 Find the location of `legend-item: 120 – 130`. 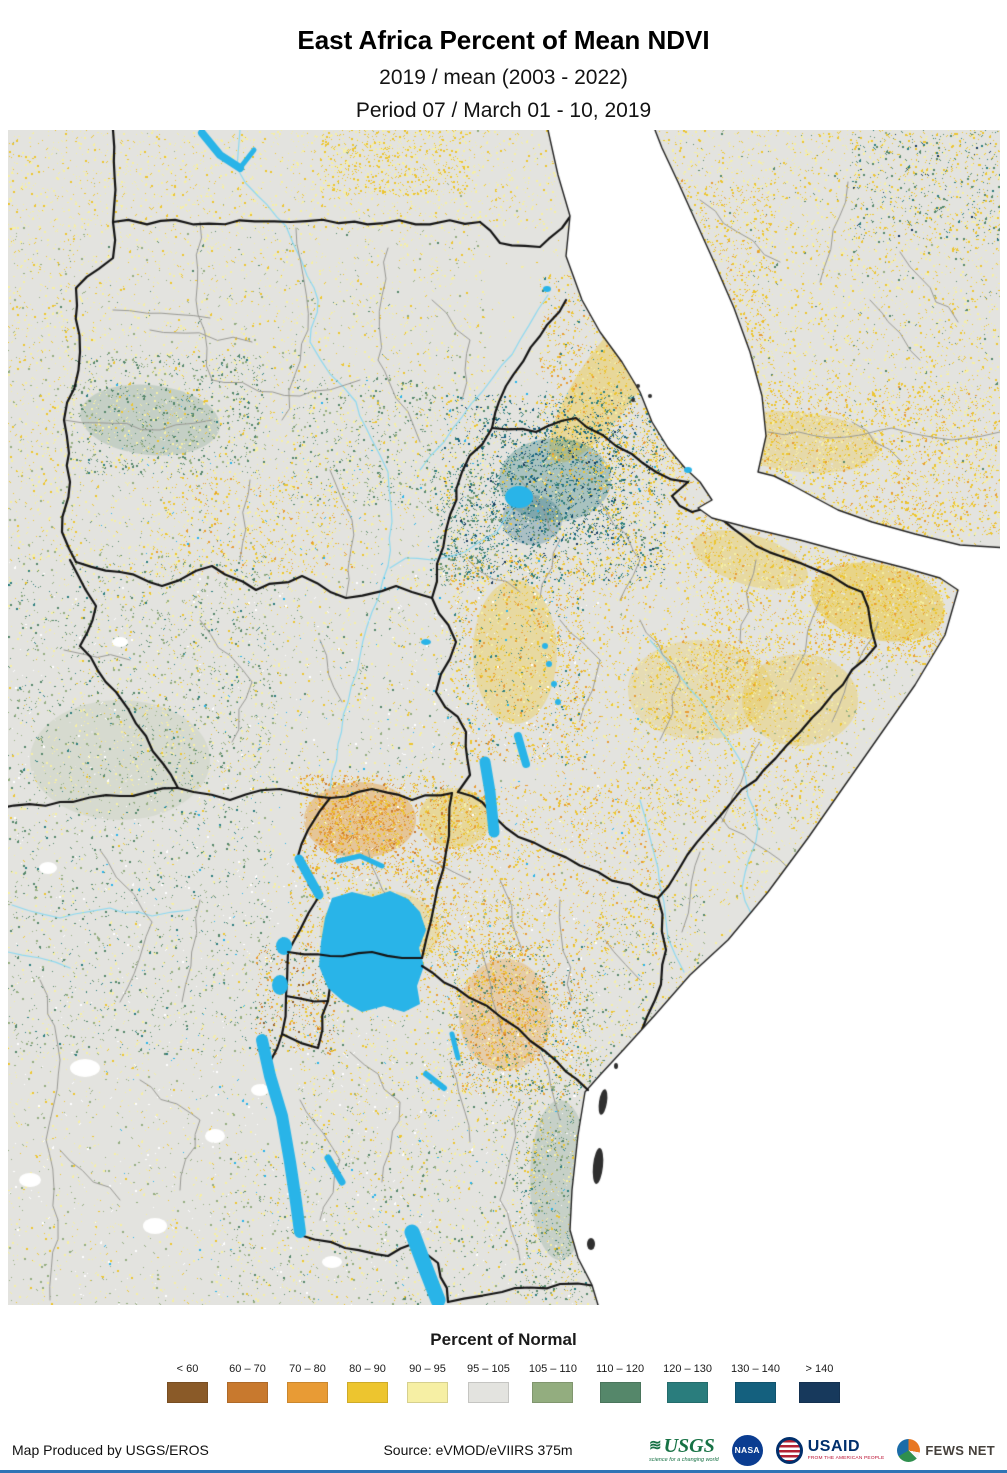

legend-item: 120 – 130 is located at coordinates (687, 1383).